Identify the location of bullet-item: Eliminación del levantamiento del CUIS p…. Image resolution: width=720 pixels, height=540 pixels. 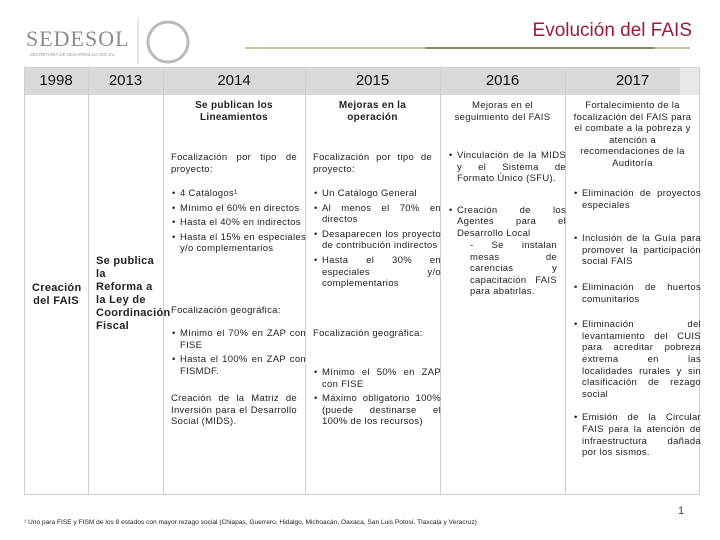
(637, 359).